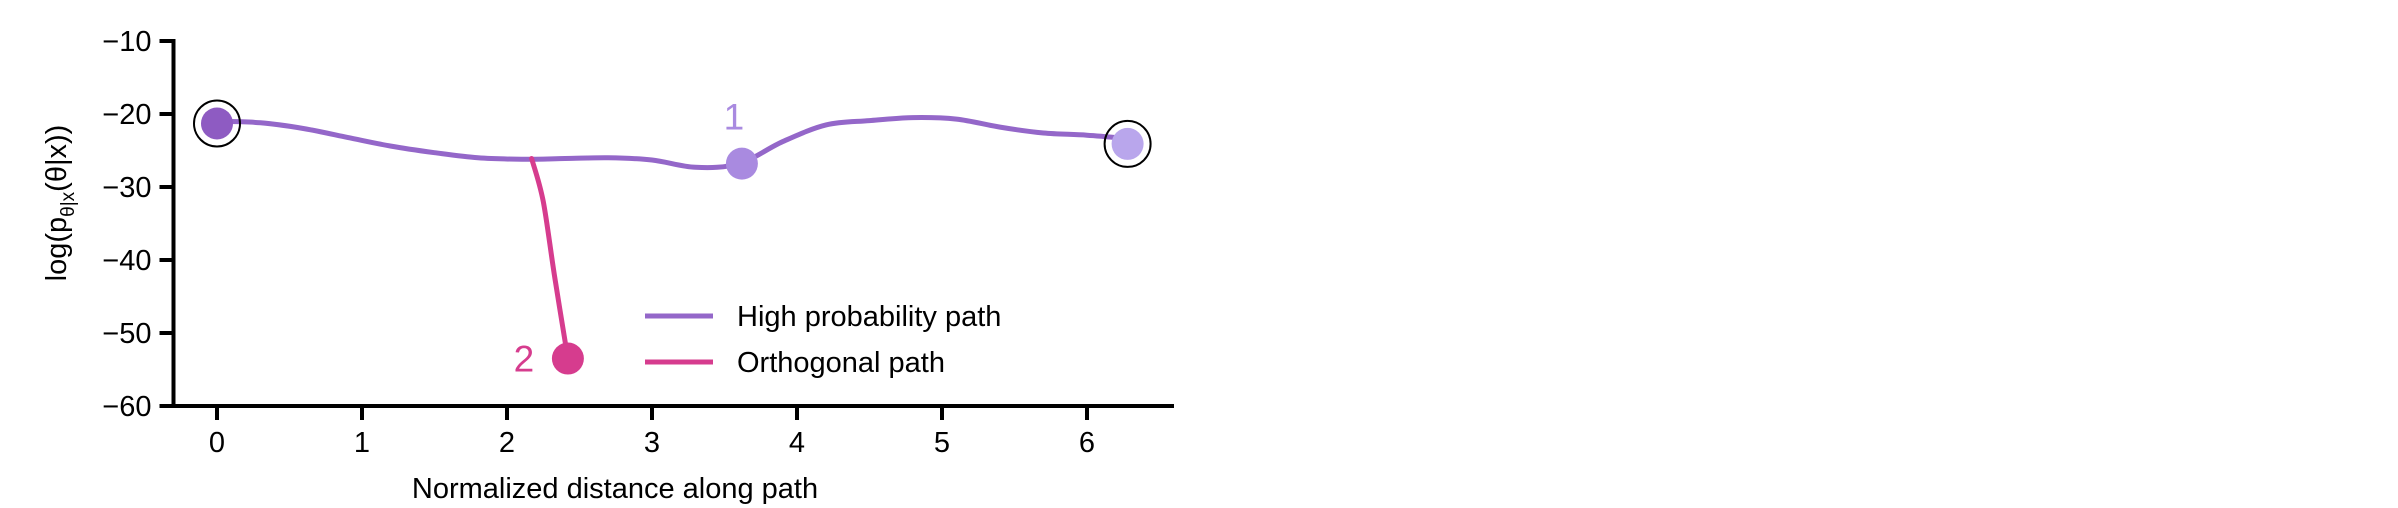  What do you see at coordinates (652, 443) in the screenshot?
I see `x-tick-label: 3` at bounding box center [652, 443].